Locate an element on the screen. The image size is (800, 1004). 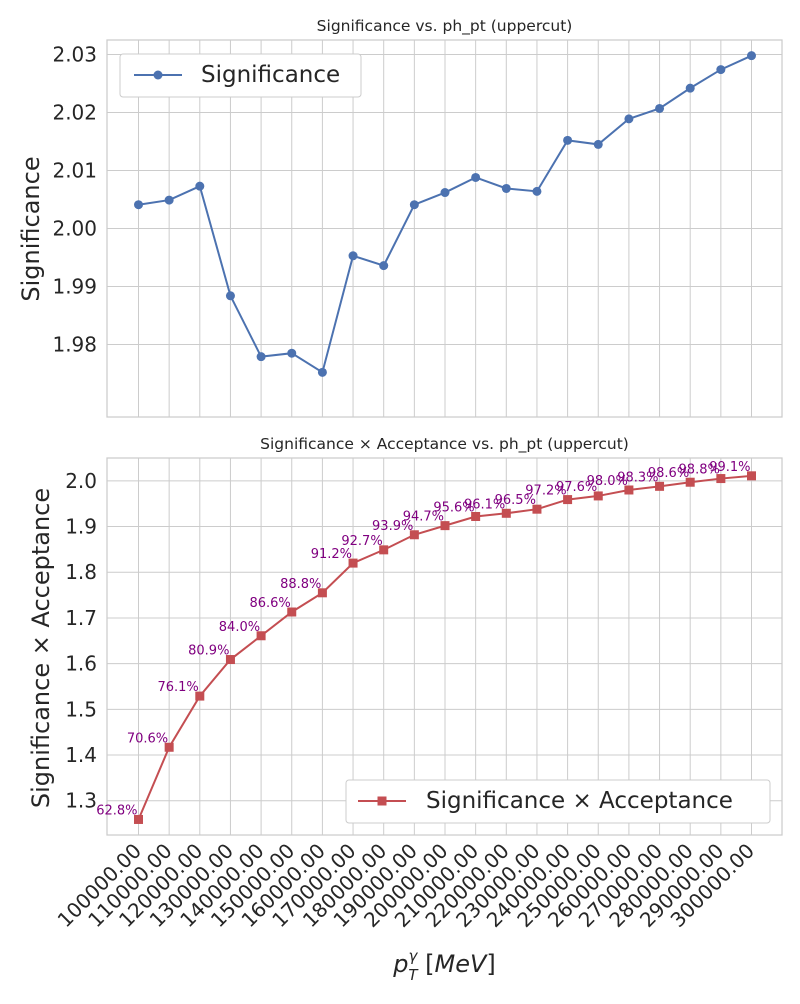
y-tick-label: 1.5 is located at coordinates (81, 709).